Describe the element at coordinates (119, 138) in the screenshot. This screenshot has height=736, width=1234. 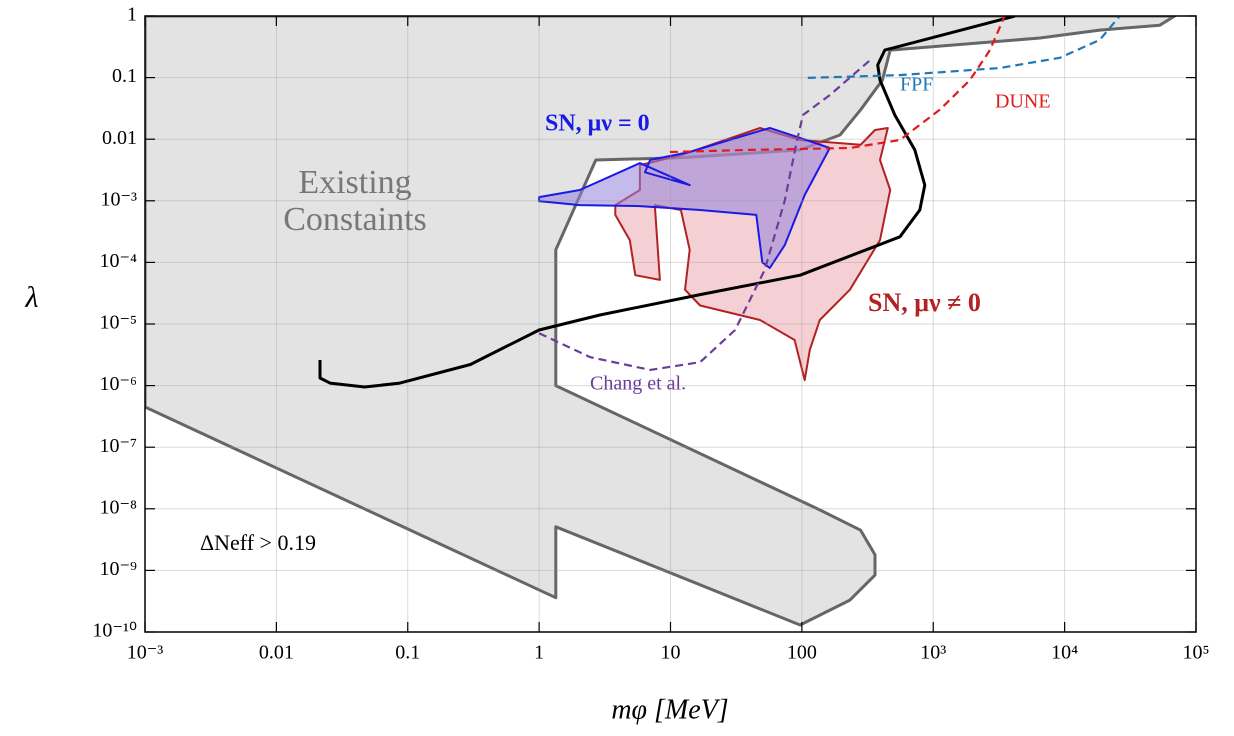
I see `y-tick-label: 0.01` at that location.